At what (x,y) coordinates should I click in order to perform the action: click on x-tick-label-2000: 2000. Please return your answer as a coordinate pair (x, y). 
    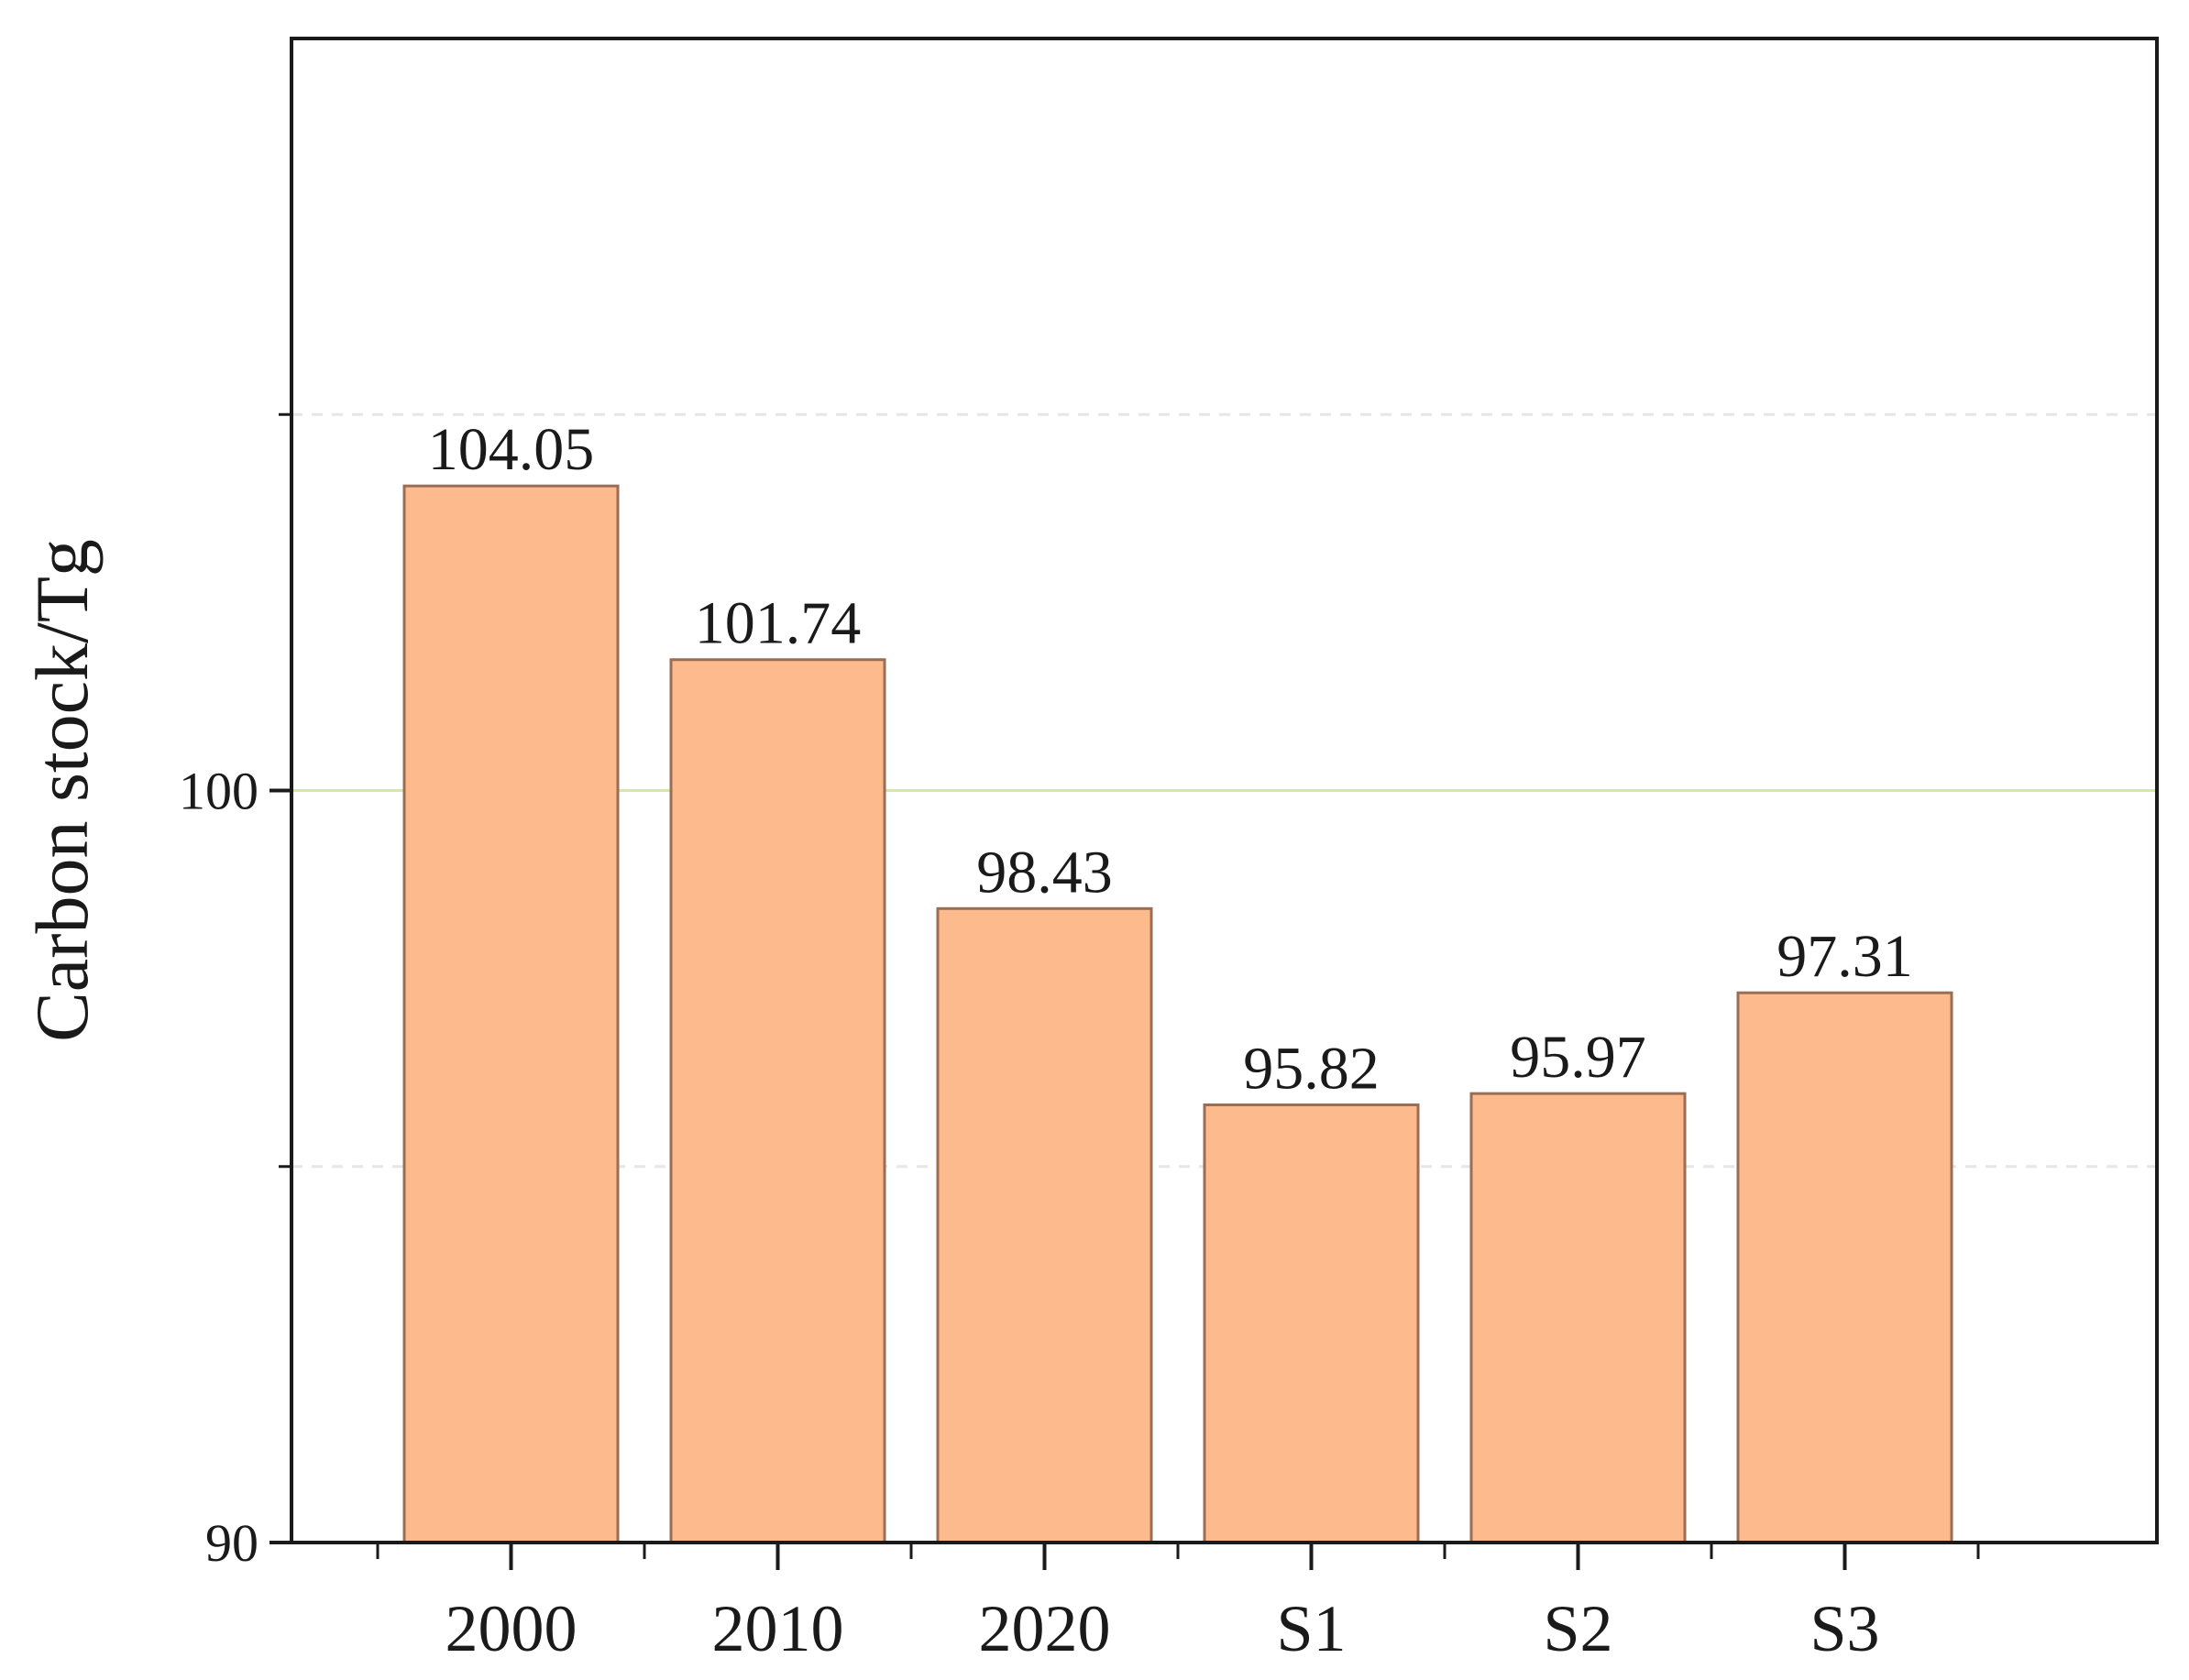
    Looking at the image, I should click on (512, 1628).